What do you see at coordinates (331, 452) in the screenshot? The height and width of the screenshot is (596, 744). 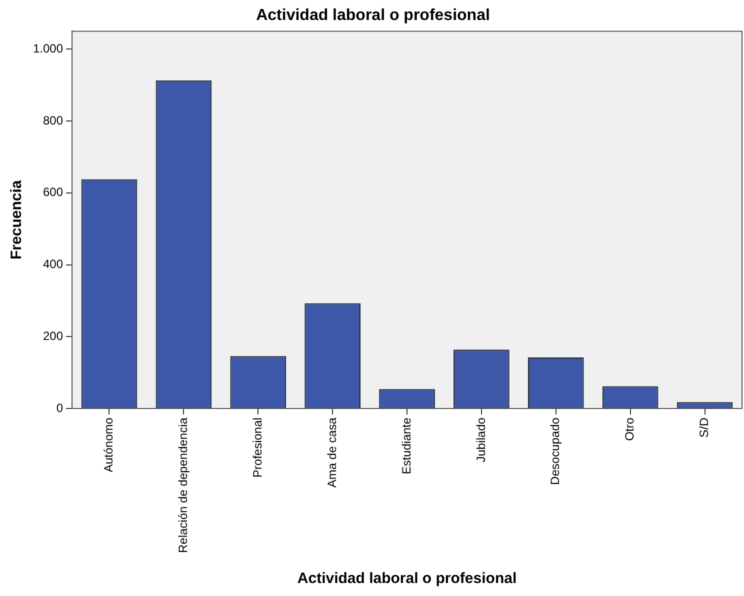 I see `x-tick-label: Ama de casa` at bounding box center [331, 452].